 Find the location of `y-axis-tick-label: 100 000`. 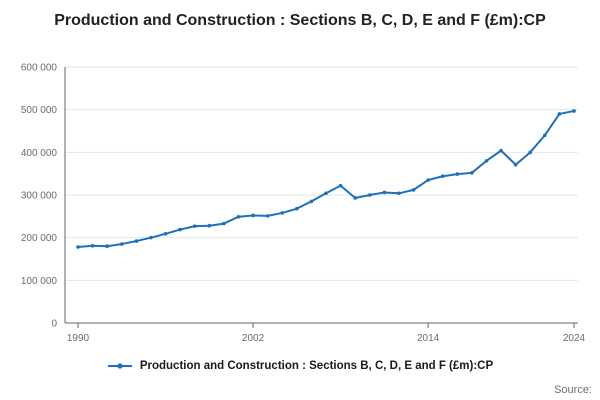

y-axis-tick-label: 100 000 is located at coordinates (39, 281).